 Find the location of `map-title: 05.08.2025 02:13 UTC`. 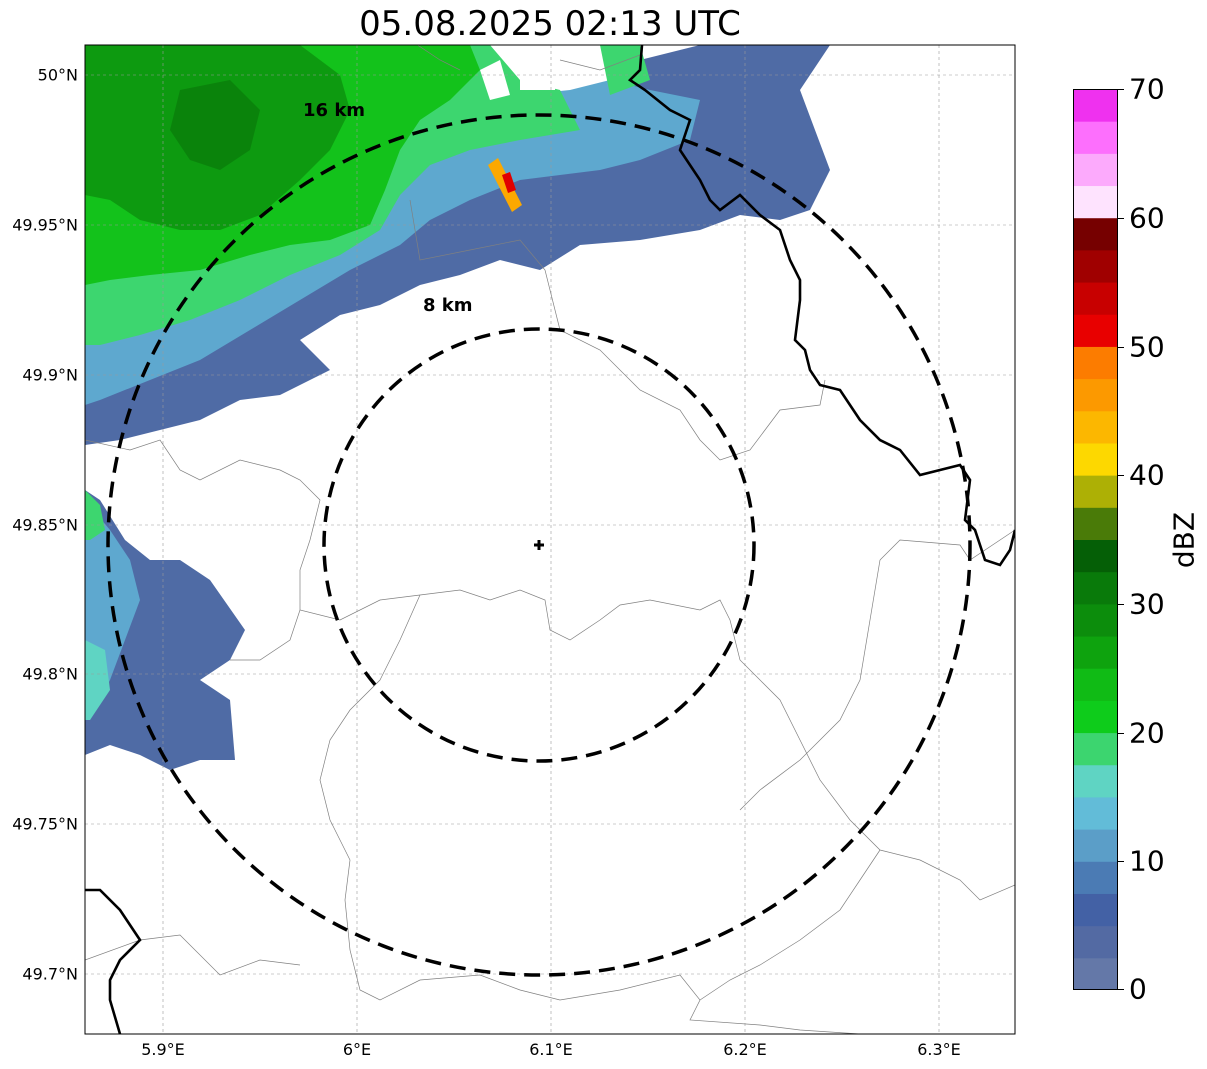

map-title: 05.08.2025 02:13 UTC is located at coordinates (550, 24).